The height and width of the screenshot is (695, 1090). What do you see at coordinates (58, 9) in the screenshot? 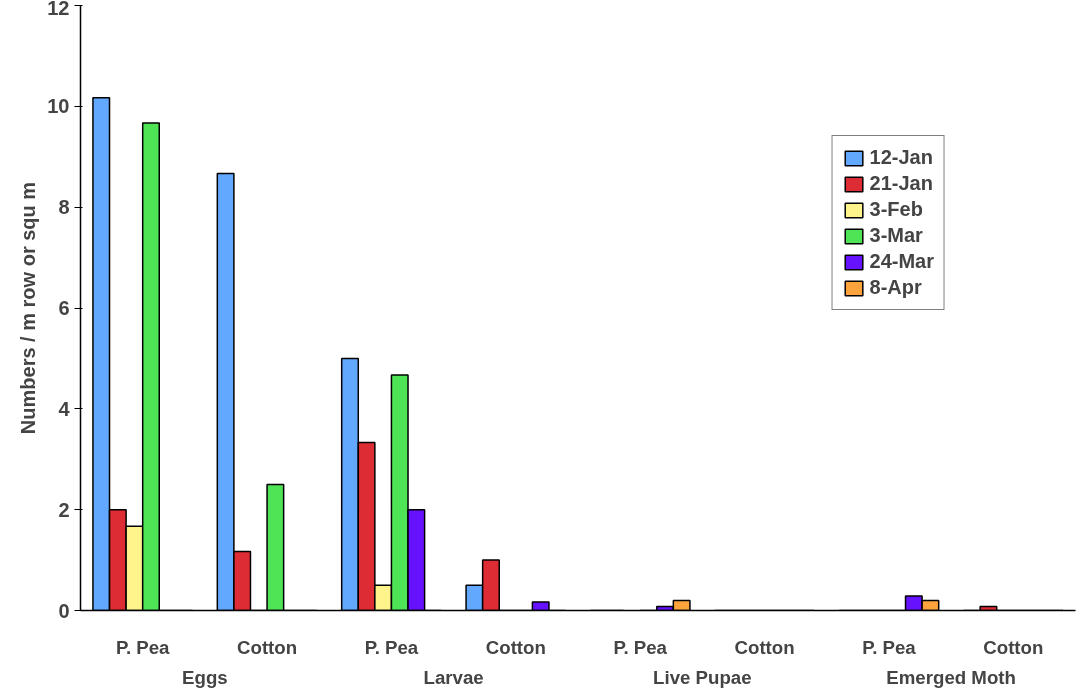
I see `y-tick-label: 12` at bounding box center [58, 9].